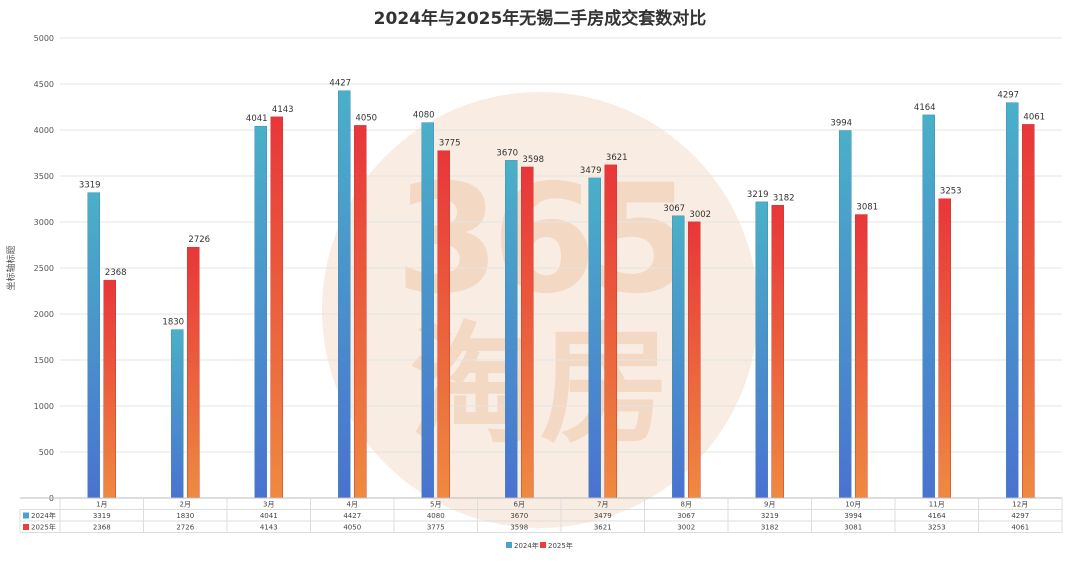  Describe the element at coordinates (937, 505) in the screenshot. I see `x-tick-label: 11月` at that location.